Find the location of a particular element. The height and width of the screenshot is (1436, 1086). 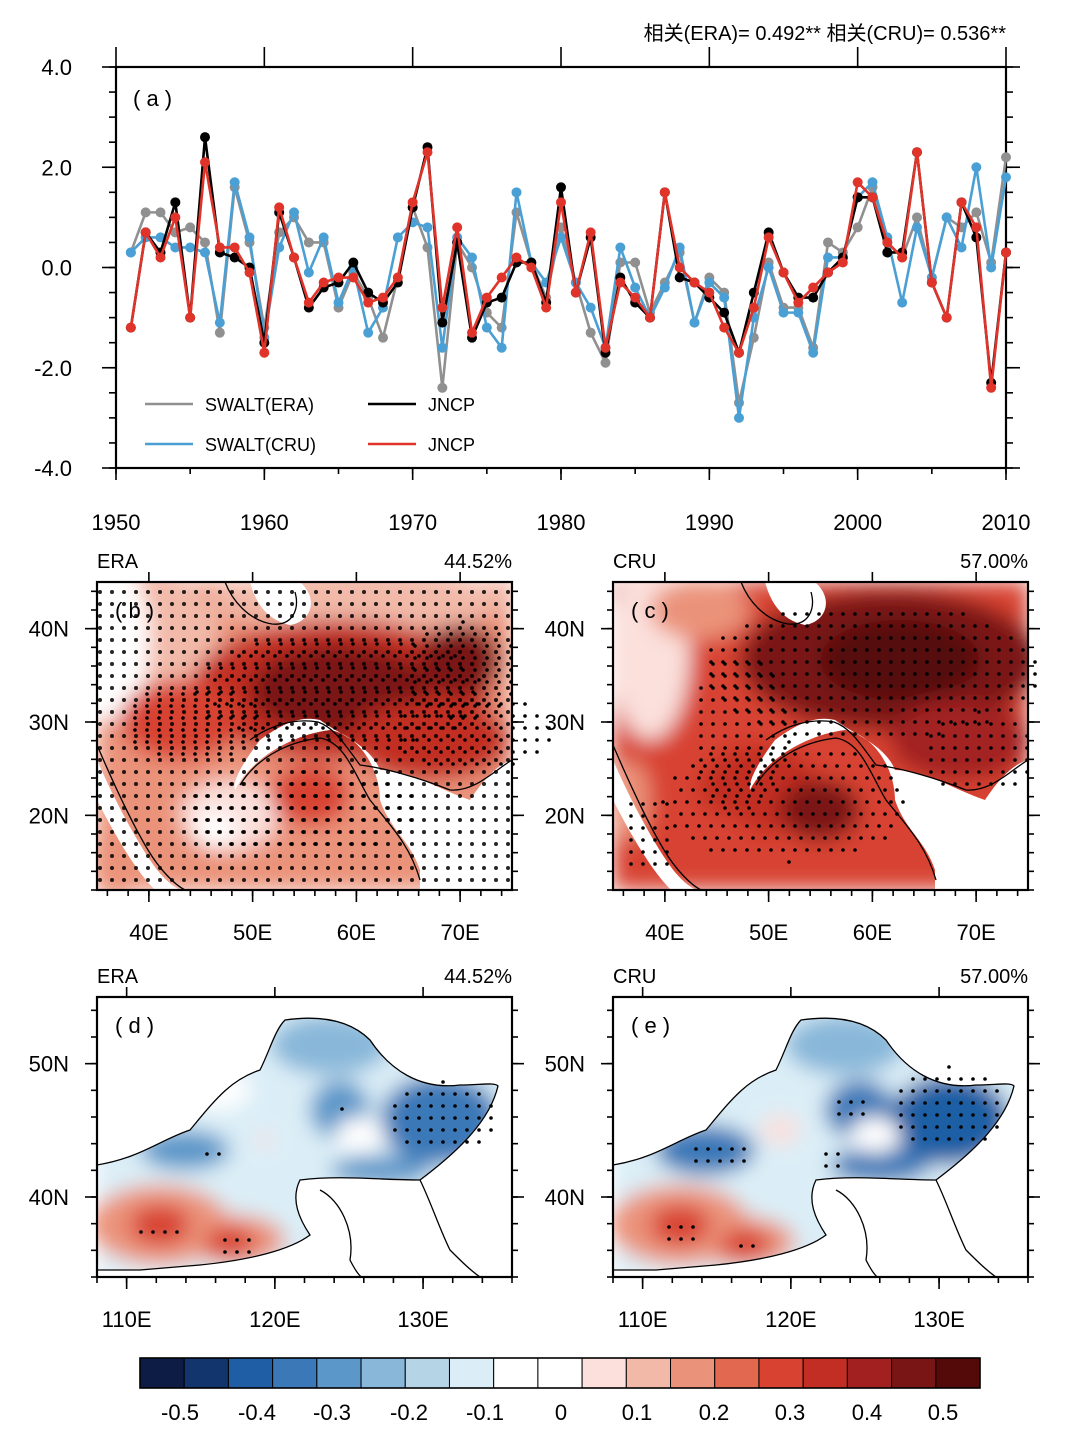

panel-label: ( e ) is located at coordinates (650, 1025).